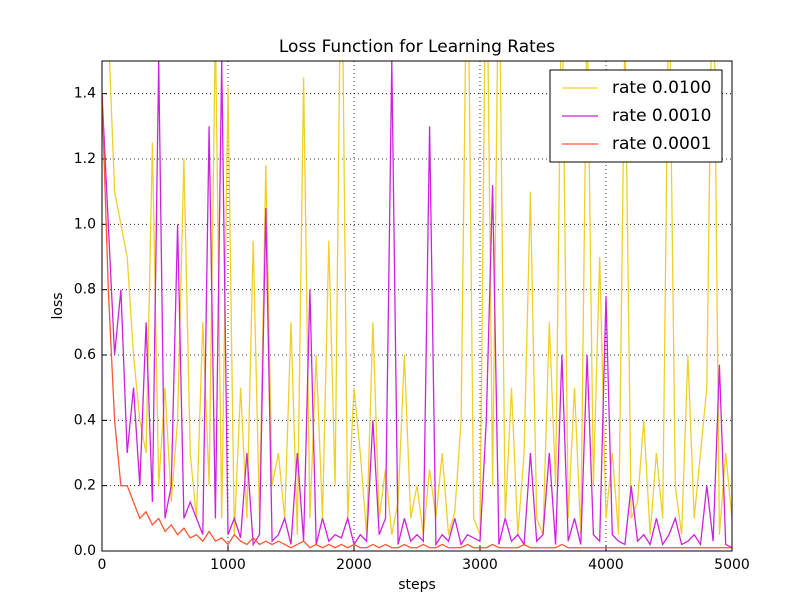  Describe the element at coordinates (732, 565) in the screenshot. I see `x-tick-label: 5000` at that location.